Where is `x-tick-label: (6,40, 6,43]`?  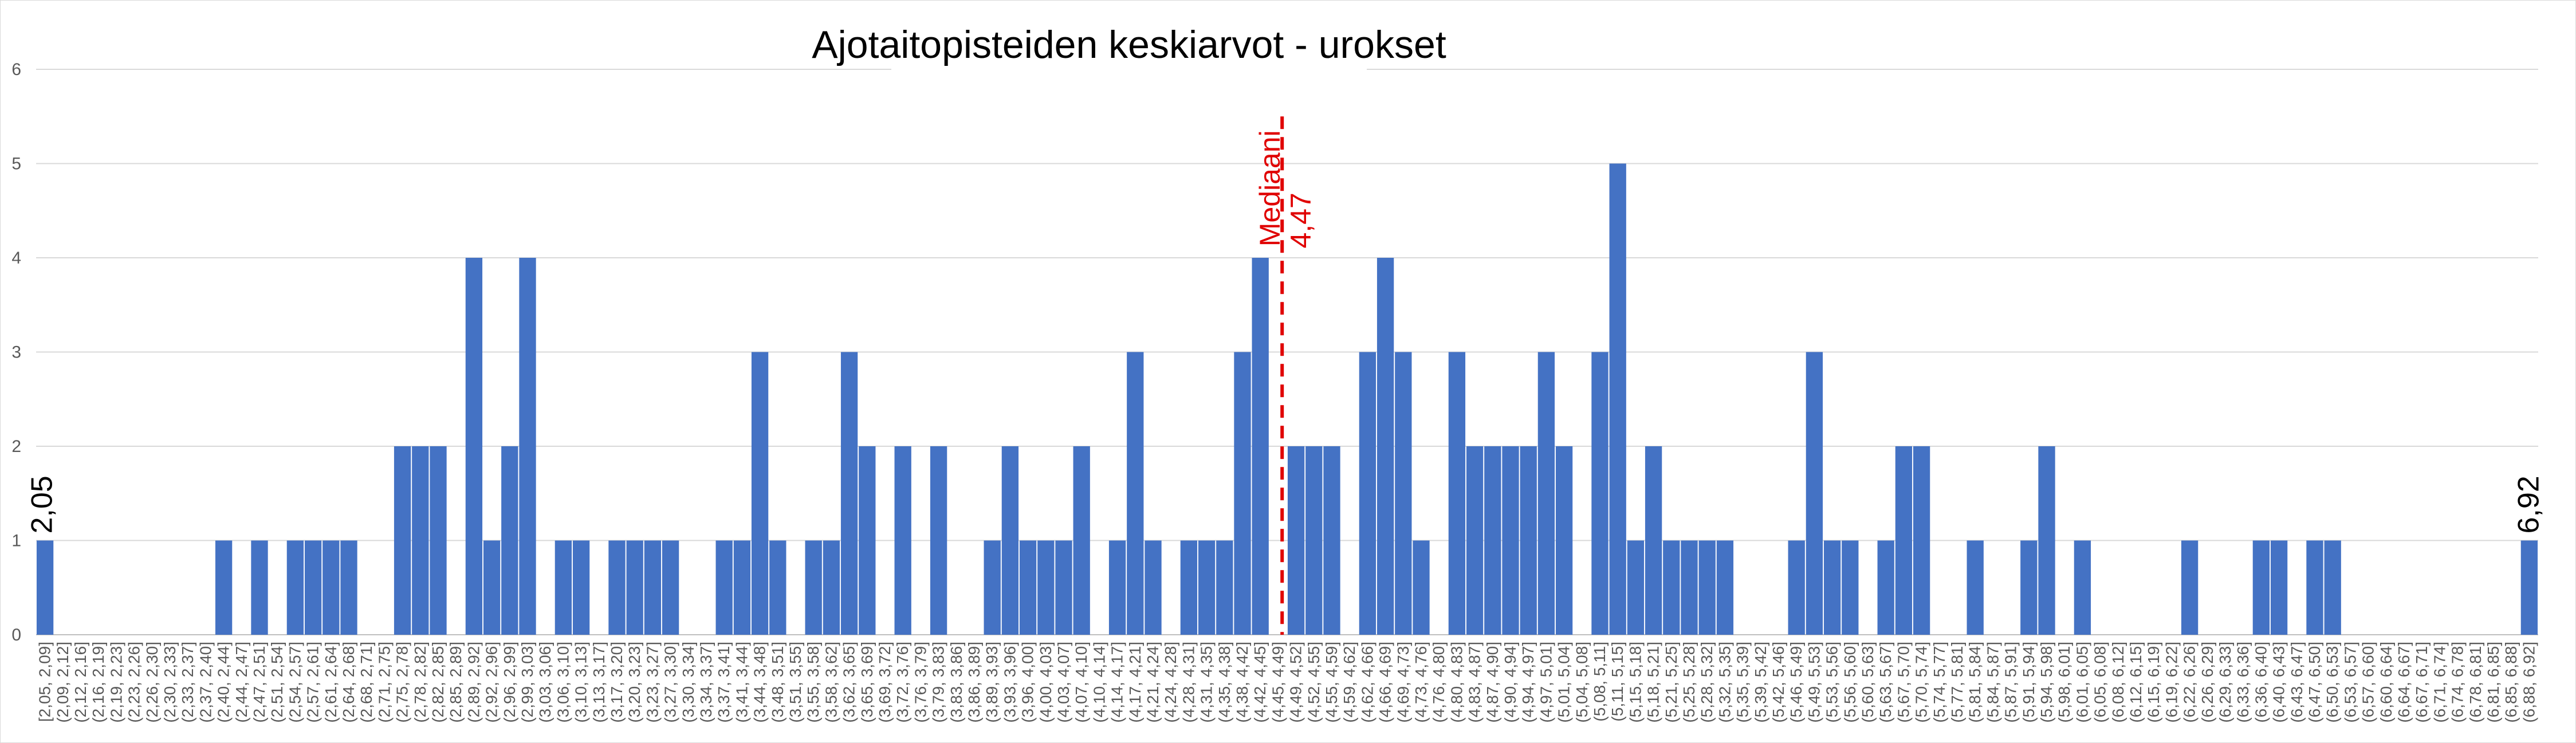
x-tick-label: (6,40, 6,43] is located at coordinates (2279, 682).